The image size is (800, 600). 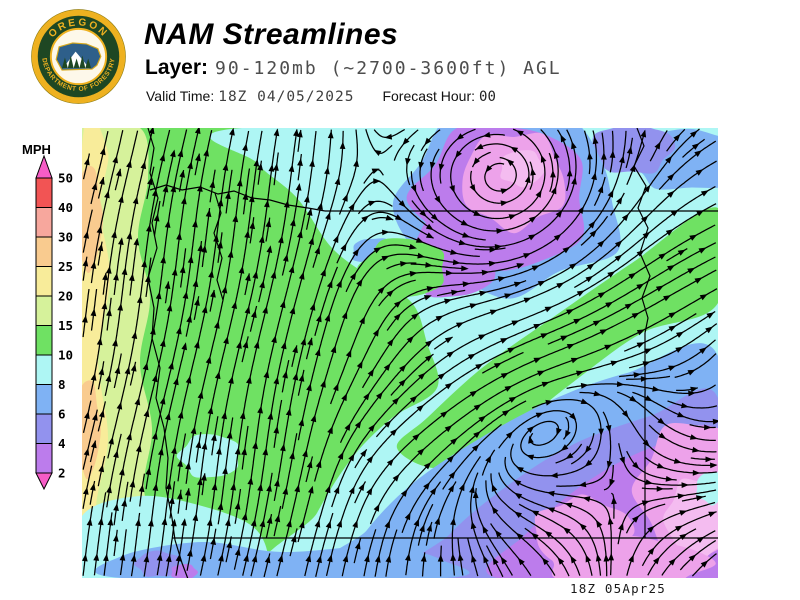 What do you see at coordinates (65, 355) in the screenshot?
I see `legend-tick-label: 10` at bounding box center [65, 355].